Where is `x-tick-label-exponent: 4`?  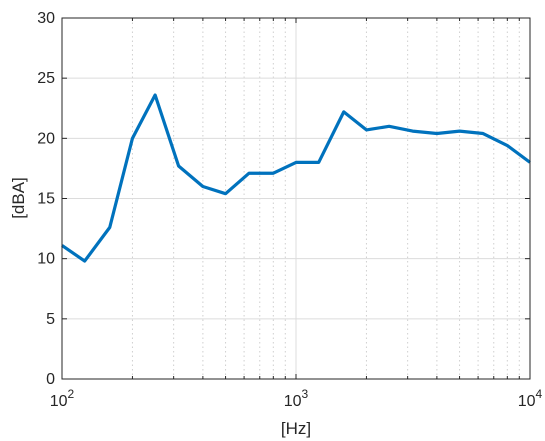 x-tick-label-exponent: 4 is located at coordinates (539, 394).